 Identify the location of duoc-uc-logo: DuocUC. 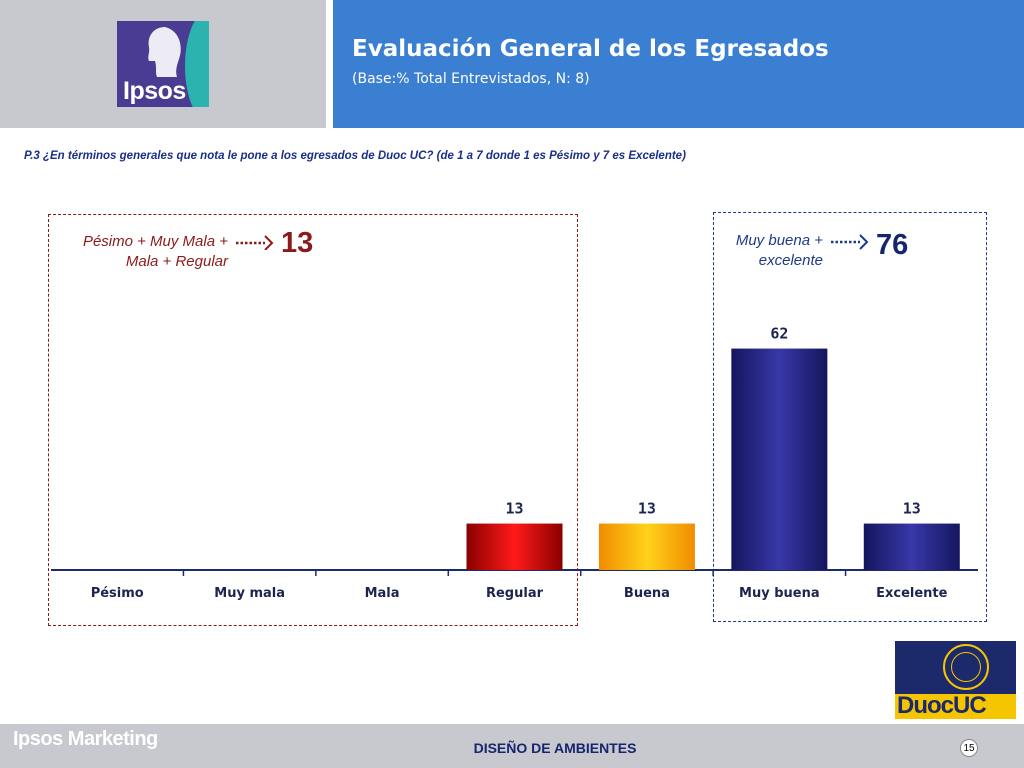
(955, 680).